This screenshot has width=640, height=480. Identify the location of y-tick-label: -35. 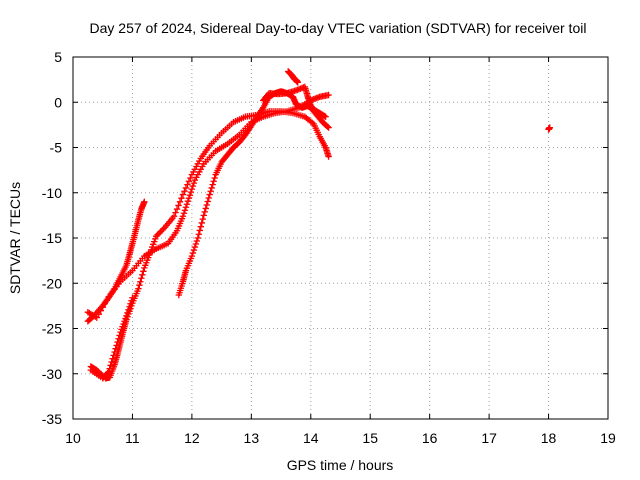
(52, 419).